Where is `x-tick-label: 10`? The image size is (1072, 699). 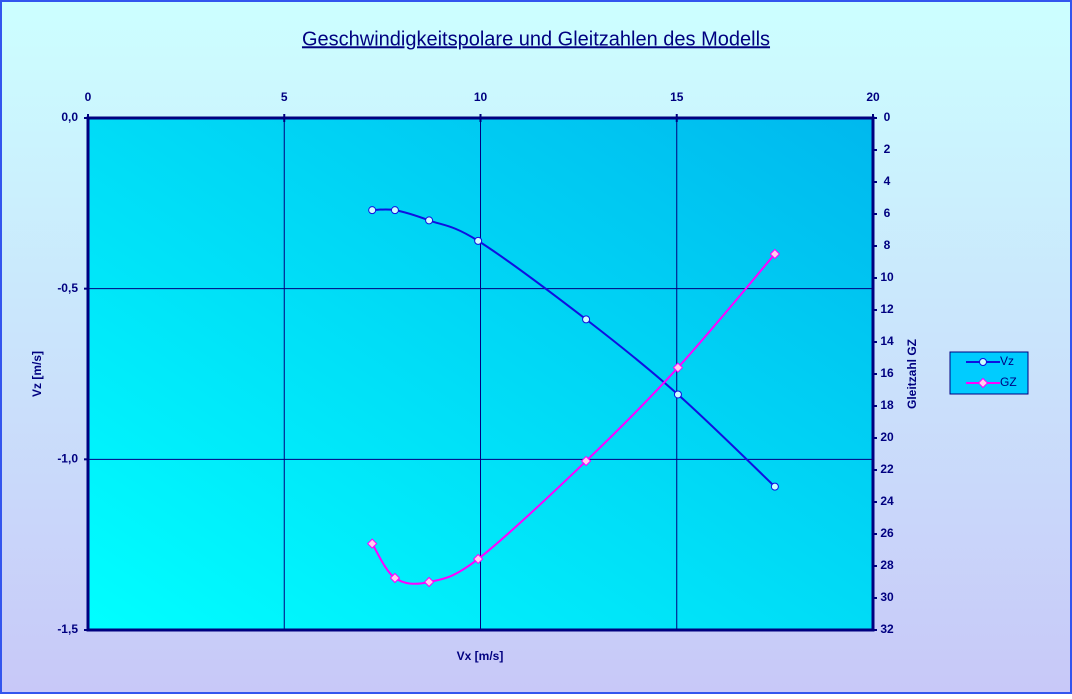 x-tick-label: 10 is located at coordinates (481, 97).